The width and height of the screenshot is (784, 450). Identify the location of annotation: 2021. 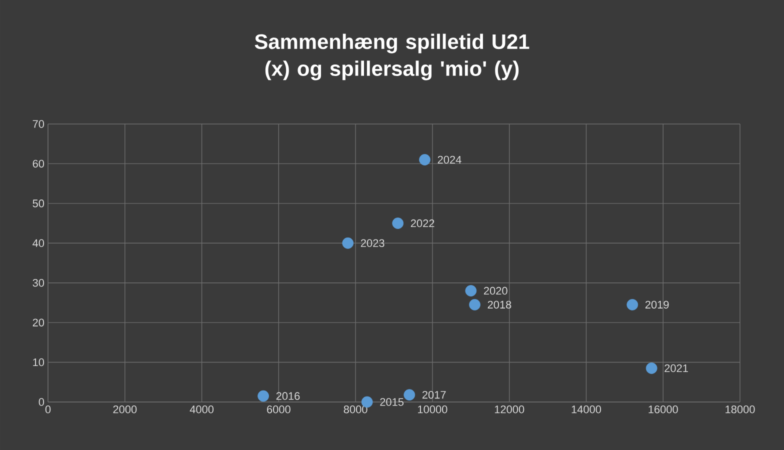
(676, 368).